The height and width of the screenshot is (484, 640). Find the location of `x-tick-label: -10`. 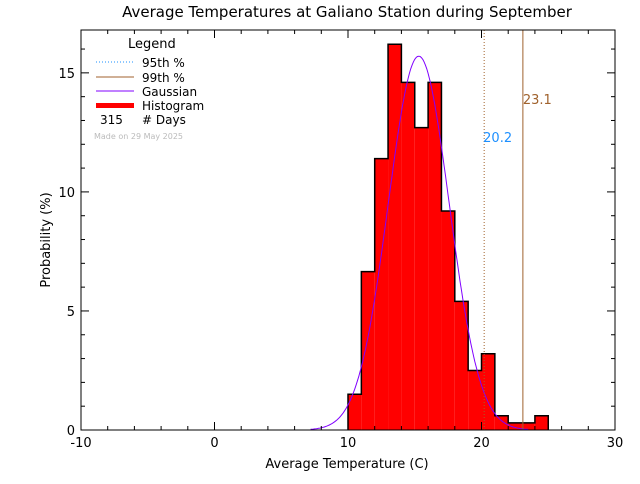

x-tick-label: -10 is located at coordinates (80, 443).